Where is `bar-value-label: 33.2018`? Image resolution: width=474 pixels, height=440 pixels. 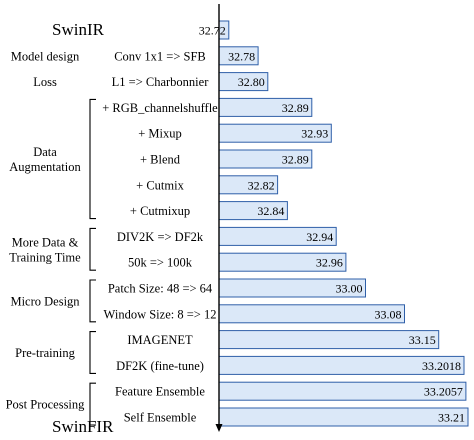
bar-value-label: 33.2018 is located at coordinates (441, 366).